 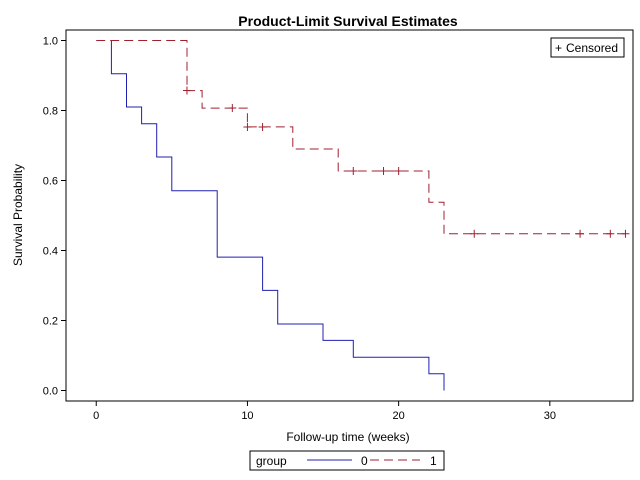 I want to click on group-legend: group 0 1, so click(x=347, y=460).